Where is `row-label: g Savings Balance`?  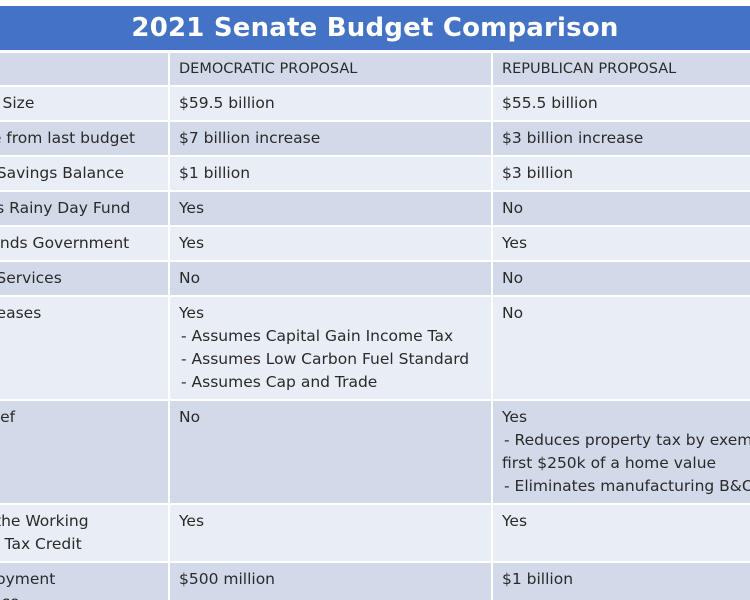
row-label: g Savings Balance is located at coordinates (85, 173).